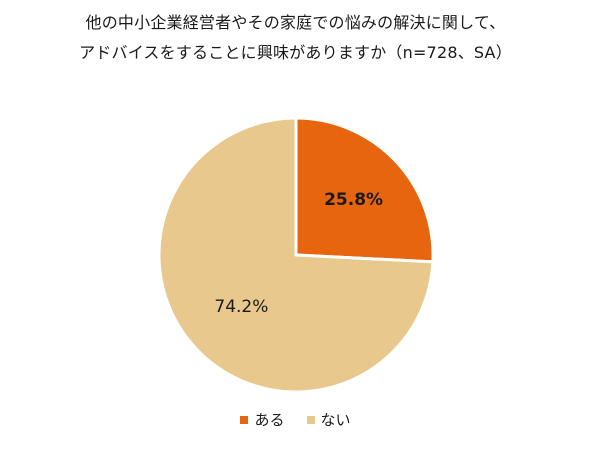 The height and width of the screenshot is (451, 591). What do you see at coordinates (295, 419) in the screenshot?
I see `legend: ある ない` at bounding box center [295, 419].